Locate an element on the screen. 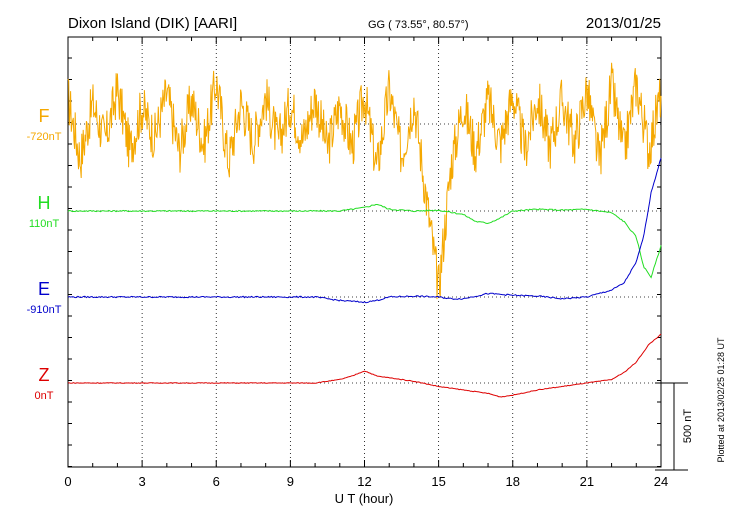  series-baseline-e: -910nT is located at coordinates (44, 310).